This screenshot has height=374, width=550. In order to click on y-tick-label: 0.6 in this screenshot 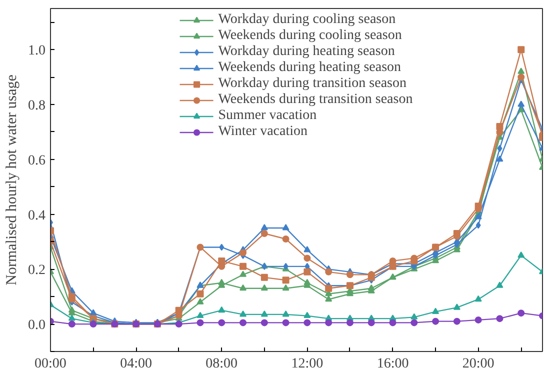, I will do `click(37, 160)`.